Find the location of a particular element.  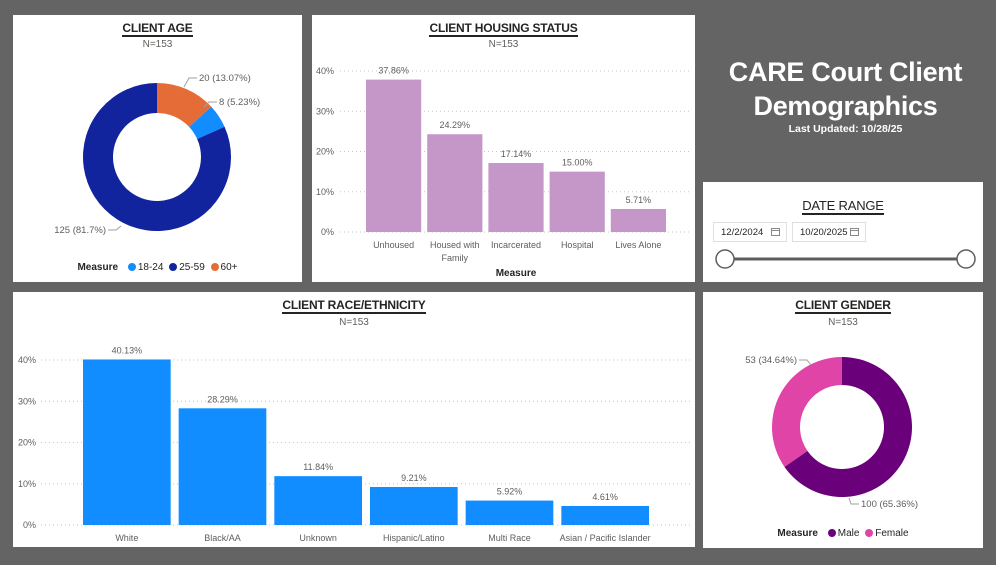

data-label-60: 20 (13.07%) is located at coordinates (225, 78).